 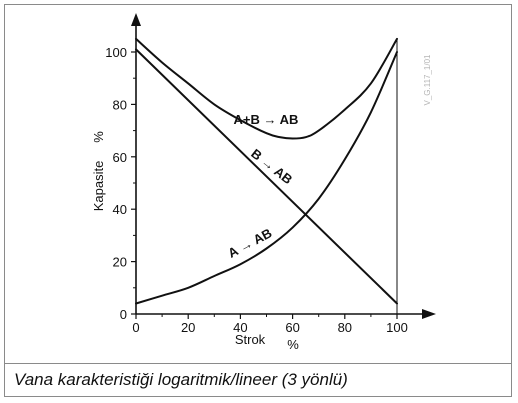 I want to click on y-tick-label: 80, so click(x=120, y=104).